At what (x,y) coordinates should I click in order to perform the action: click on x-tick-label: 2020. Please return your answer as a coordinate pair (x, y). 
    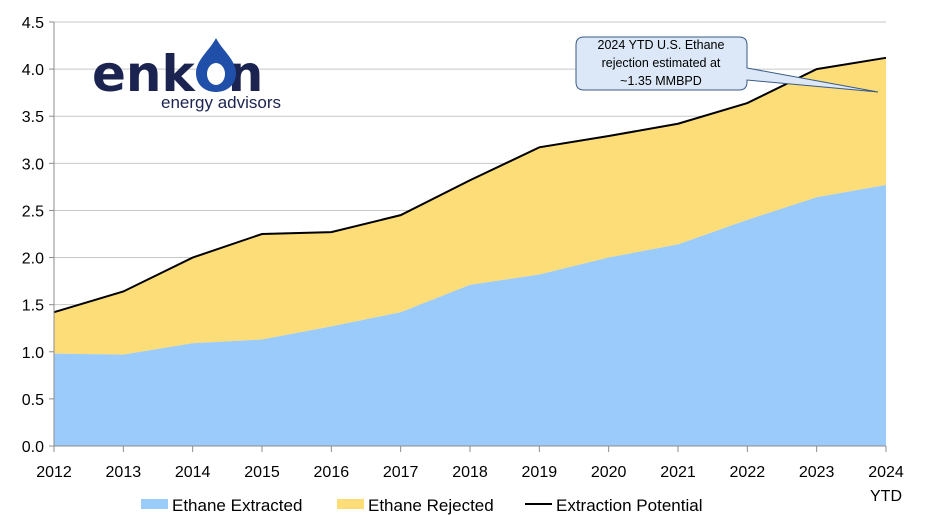
    Looking at the image, I should click on (609, 472).